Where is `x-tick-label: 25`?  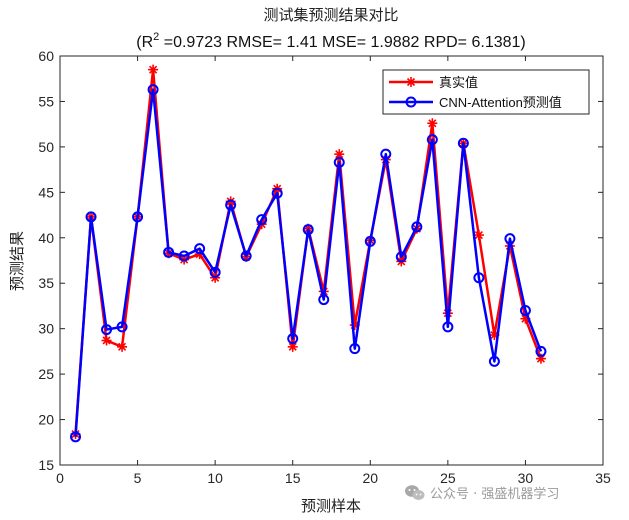 x-tick-label: 25 is located at coordinates (448, 478).